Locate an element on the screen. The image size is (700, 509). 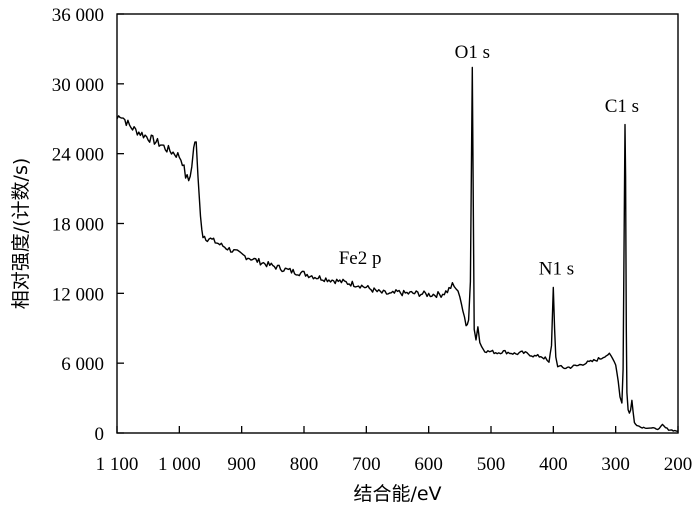
y-tick-label: 12 000 is located at coordinates (78, 294).